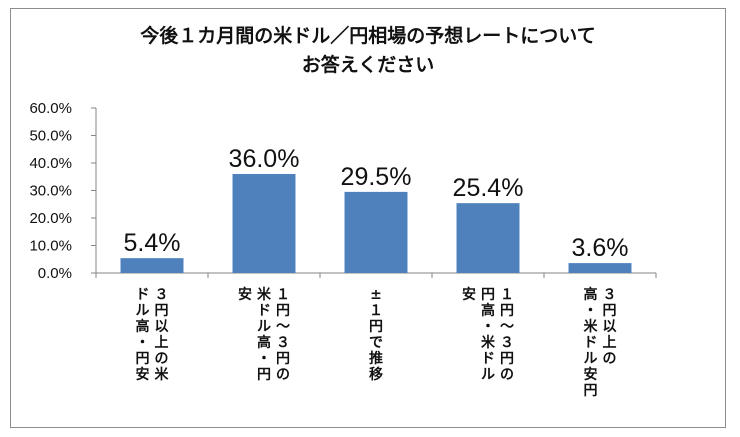 The height and width of the screenshot is (437, 740). Describe the element at coordinates (368, 51) in the screenshot. I see `chart-title: 今後１カ月間の米ドル／円相場の予想レートについて お答えください` at that location.